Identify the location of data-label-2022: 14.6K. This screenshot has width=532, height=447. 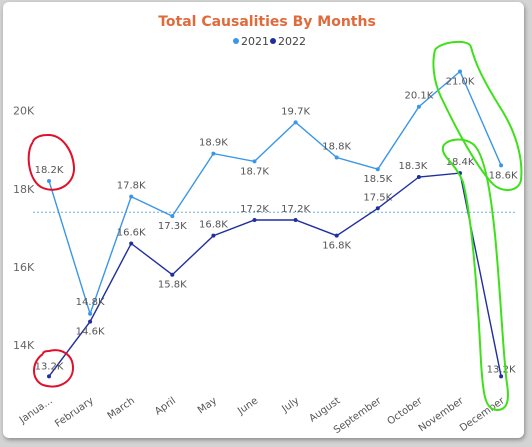
(90, 332).